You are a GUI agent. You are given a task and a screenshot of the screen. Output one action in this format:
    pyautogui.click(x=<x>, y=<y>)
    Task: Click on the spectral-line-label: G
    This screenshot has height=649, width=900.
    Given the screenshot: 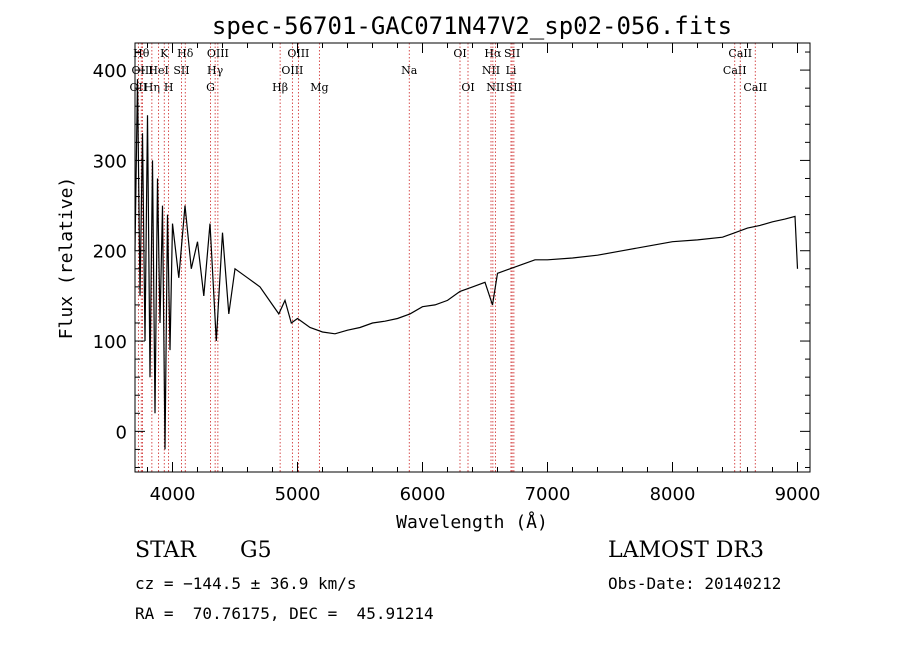 What is the action you would take?
    pyautogui.click(x=210, y=87)
    